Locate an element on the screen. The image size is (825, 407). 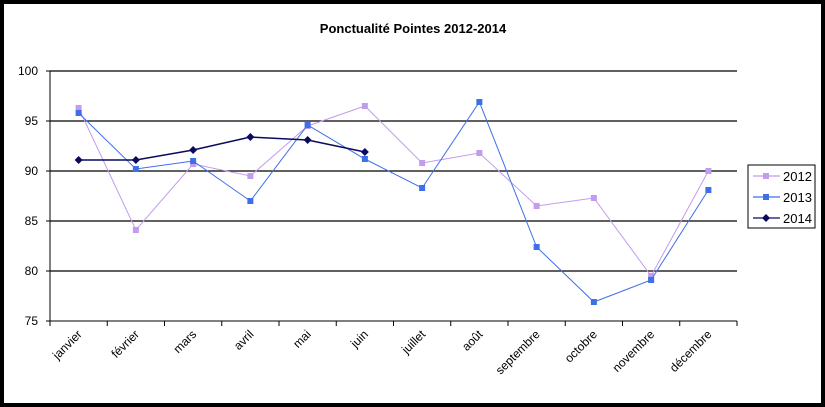
x-tick-label: février is located at coordinates (125, 343).